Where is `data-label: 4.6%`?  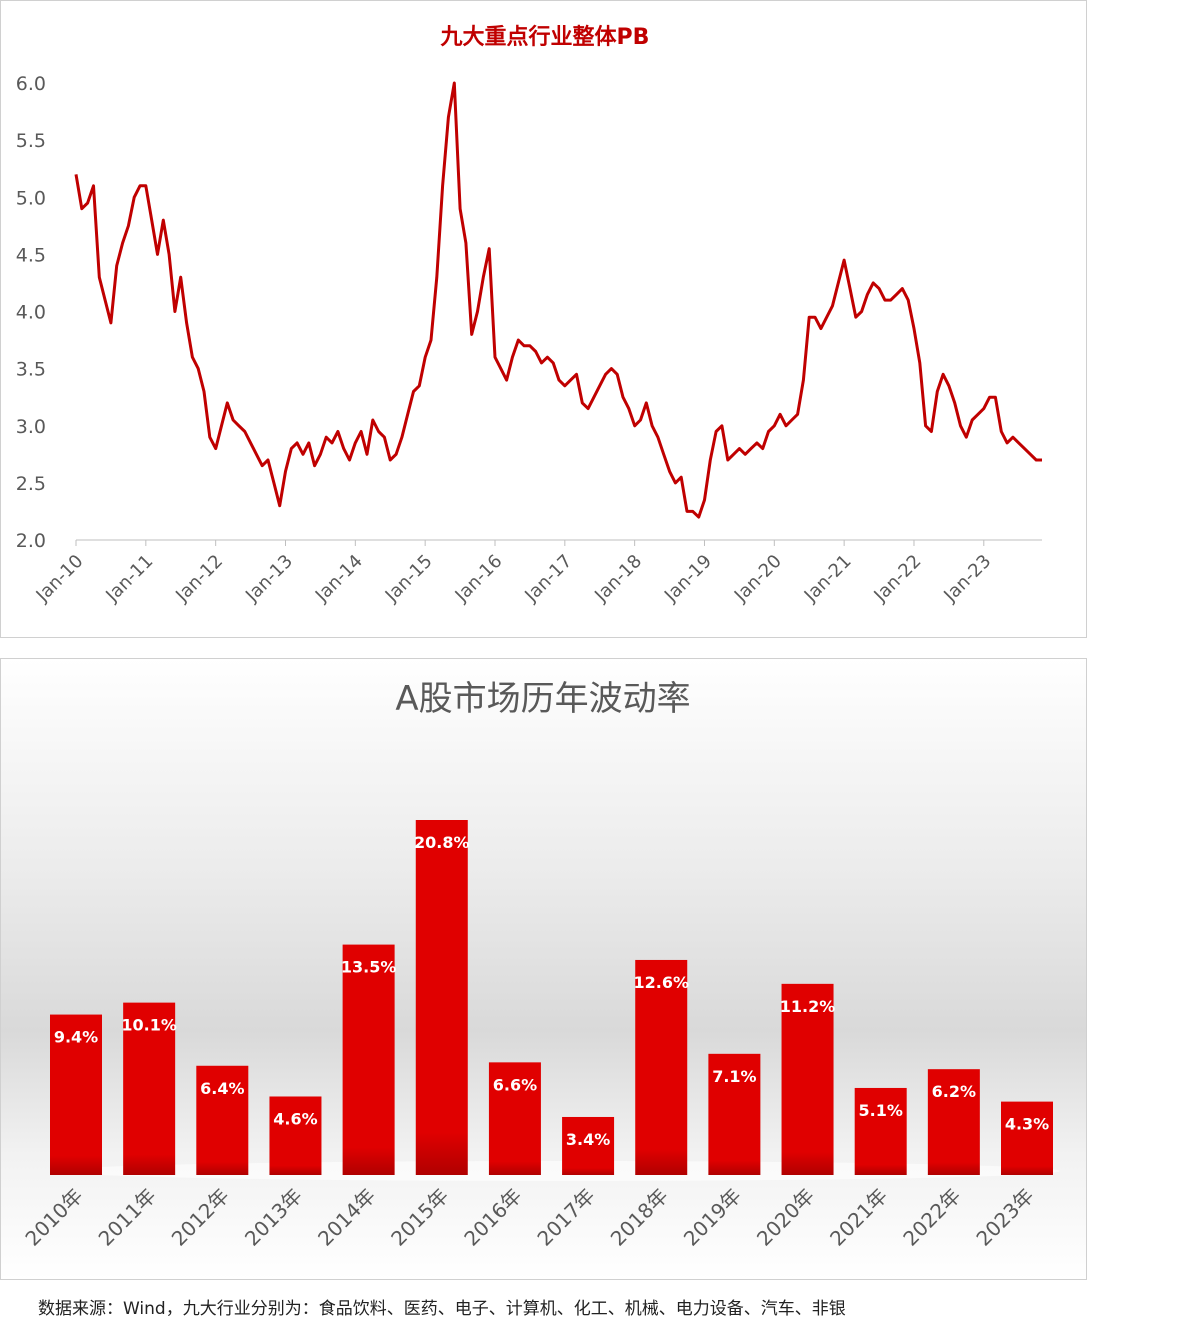
data-label: 4.6% is located at coordinates (295, 1118).